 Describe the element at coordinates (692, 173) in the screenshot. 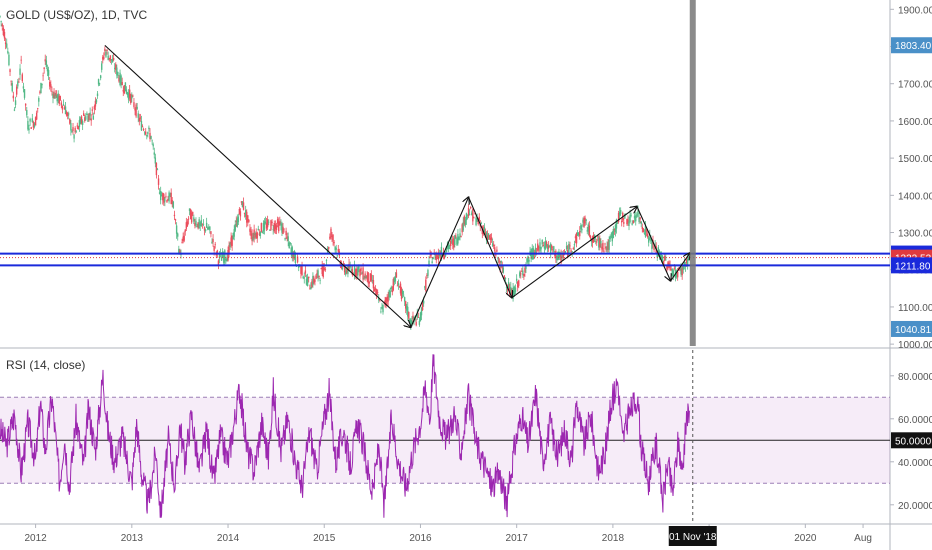

I see `crosshair-bar` at that location.